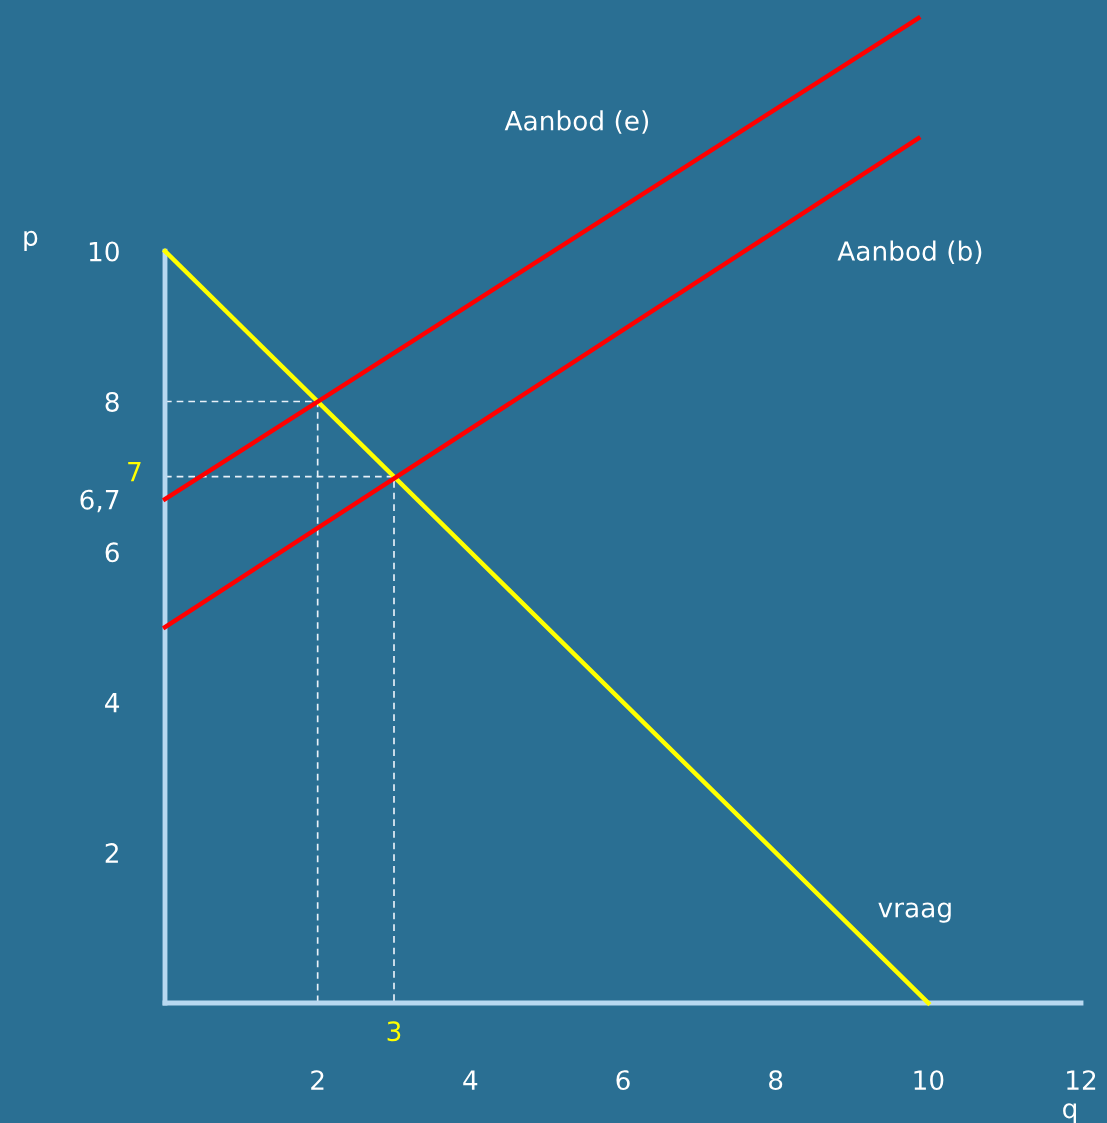 The width and height of the screenshot is (1107, 1123). I want to click on x-tick-label: 6, so click(623, 1080).